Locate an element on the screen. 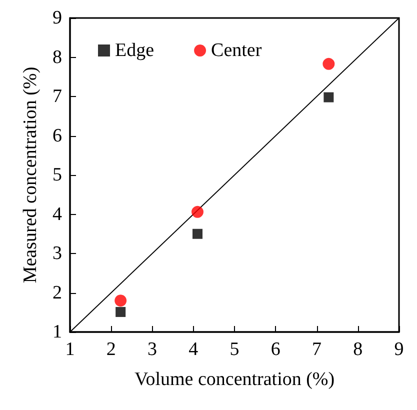 Image resolution: width=417 pixels, height=410 pixels. y-tick-label: 2 is located at coordinates (57, 293).